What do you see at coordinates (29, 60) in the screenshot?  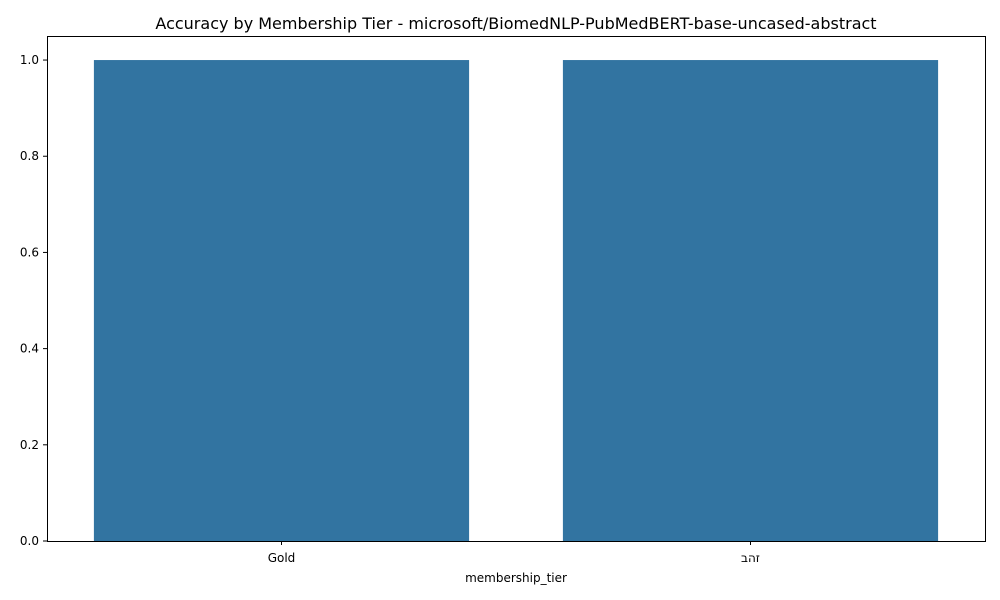 I see `y-tick-label: 1.0` at bounding box center [29, 60].